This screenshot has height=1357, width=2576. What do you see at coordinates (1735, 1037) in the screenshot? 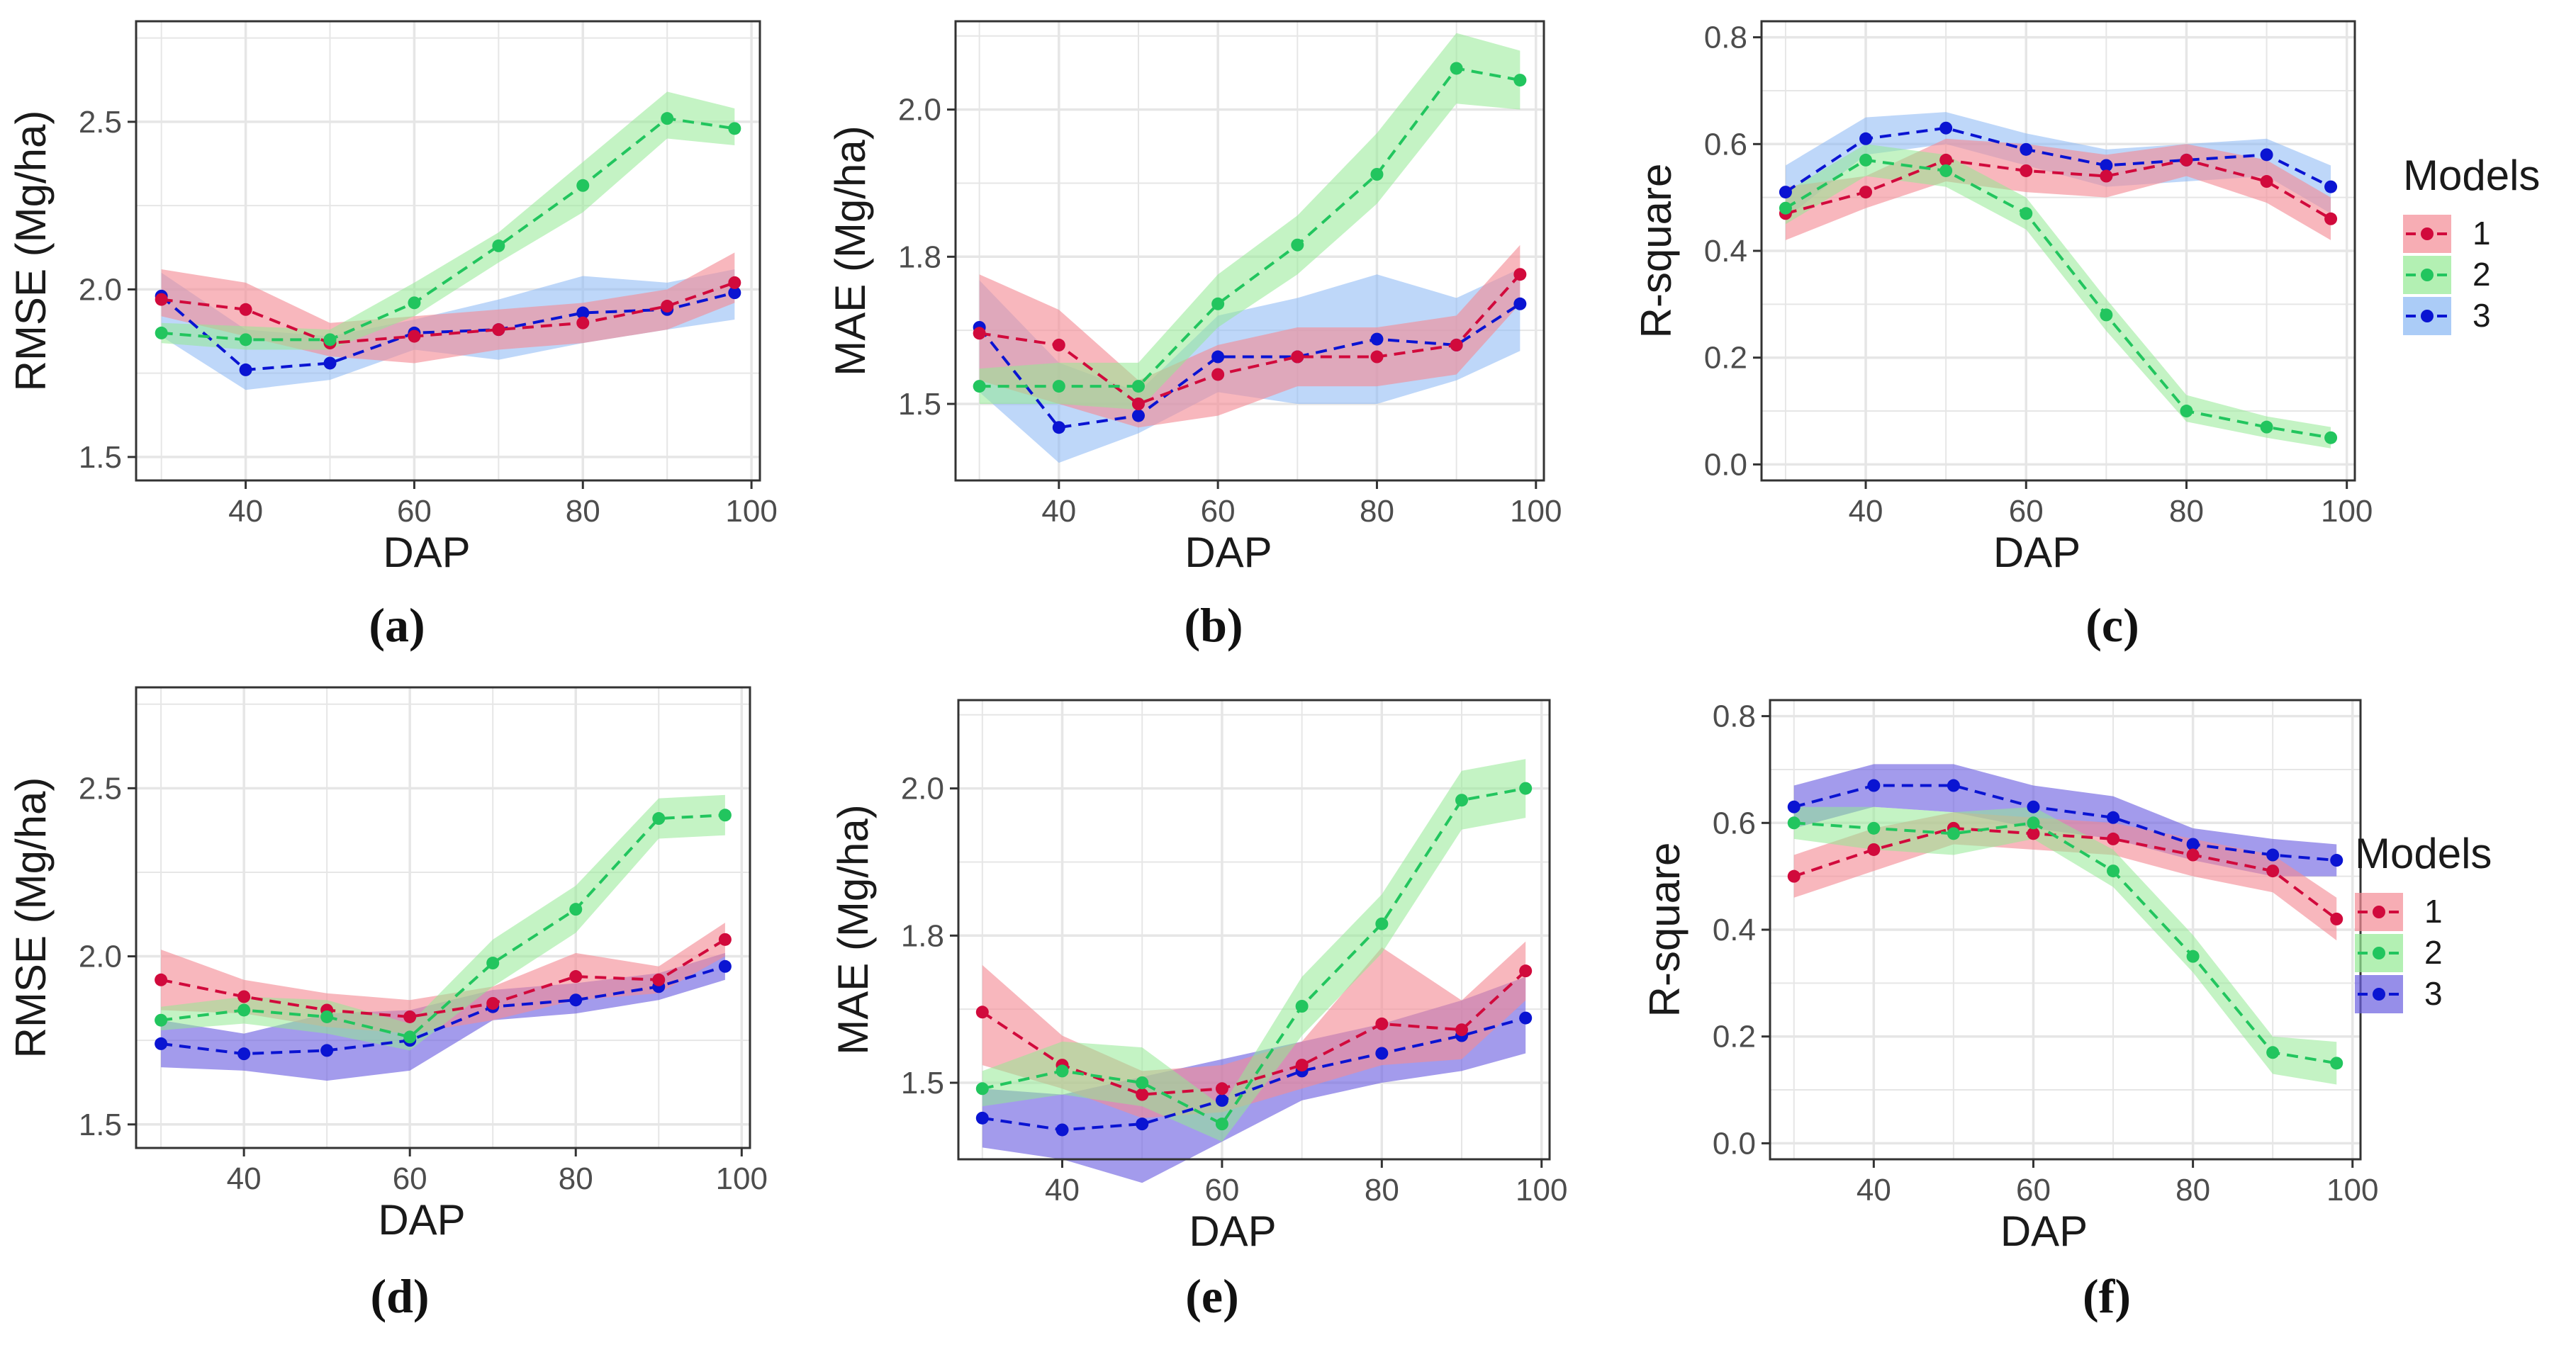
I see `y-tick-label: 0.2` at bounding box center [1735, 1037].